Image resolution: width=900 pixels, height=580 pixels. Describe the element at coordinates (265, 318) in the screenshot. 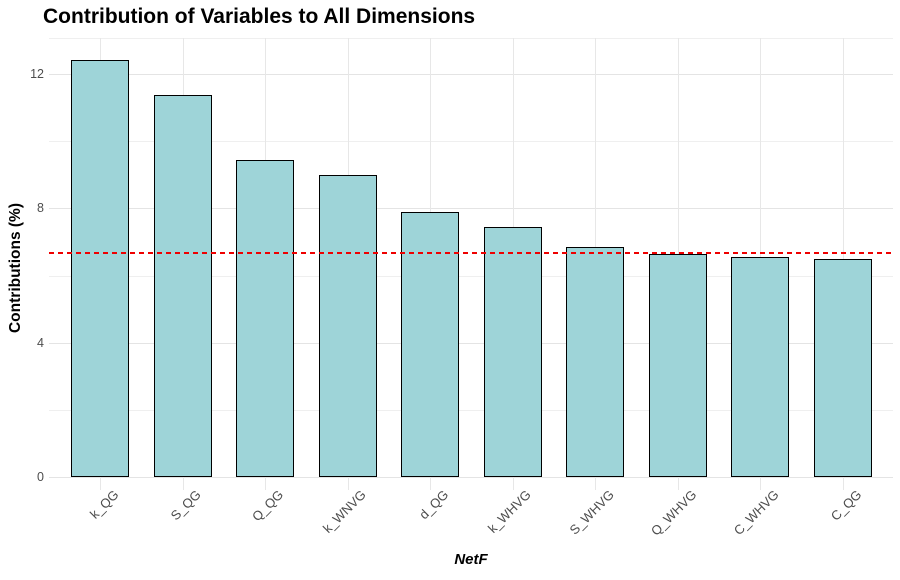

I see `bar-Q_QG` at that location.